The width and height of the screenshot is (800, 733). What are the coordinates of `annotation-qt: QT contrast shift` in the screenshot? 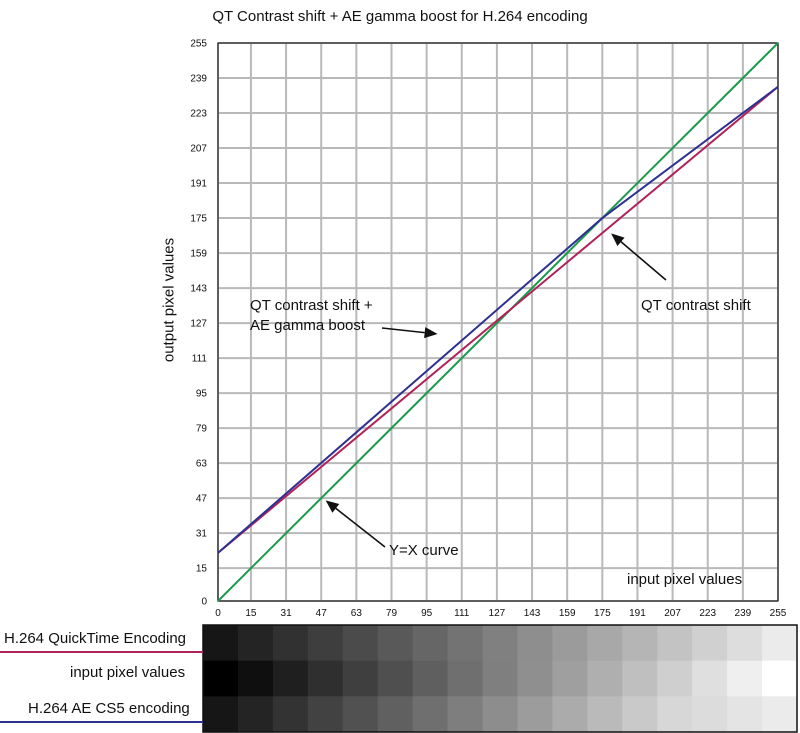 It's located at (696, 306).